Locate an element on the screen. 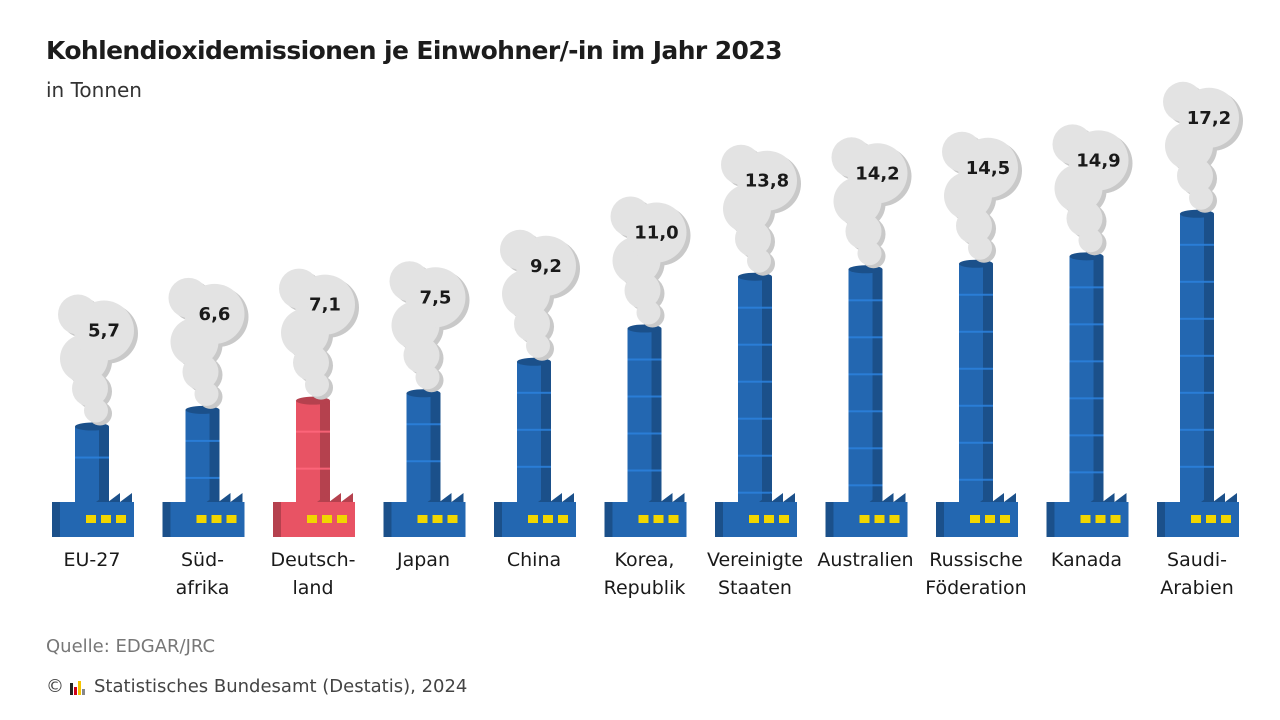 Image resolution: width=1280 pixels, height=720 pixels. category-label: Russische is located at coordinates (976, 560).